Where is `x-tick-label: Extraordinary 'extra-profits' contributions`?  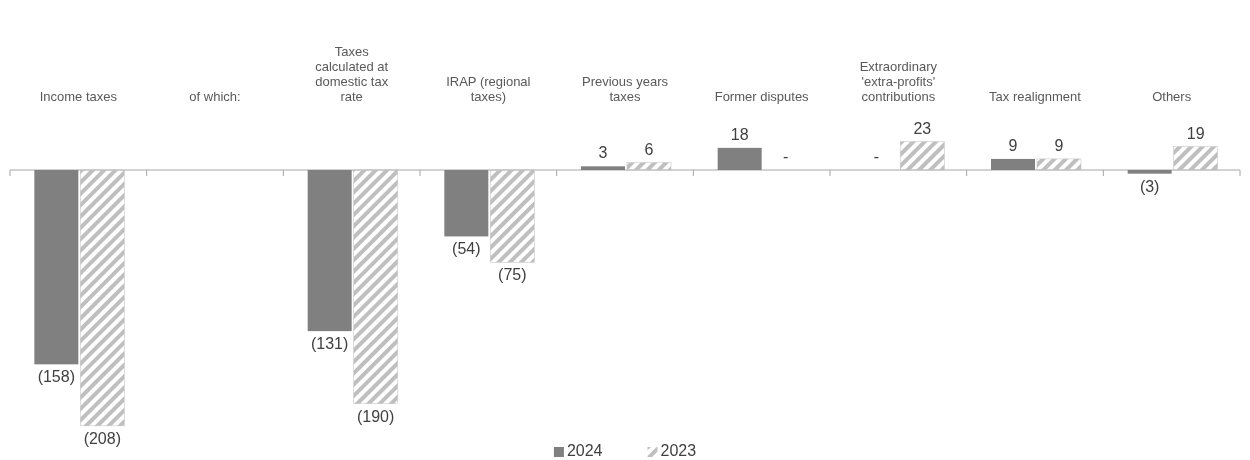
x-tick-label: Extraordinary 'extra-profits' contributions is located at coordinates (898, 81).